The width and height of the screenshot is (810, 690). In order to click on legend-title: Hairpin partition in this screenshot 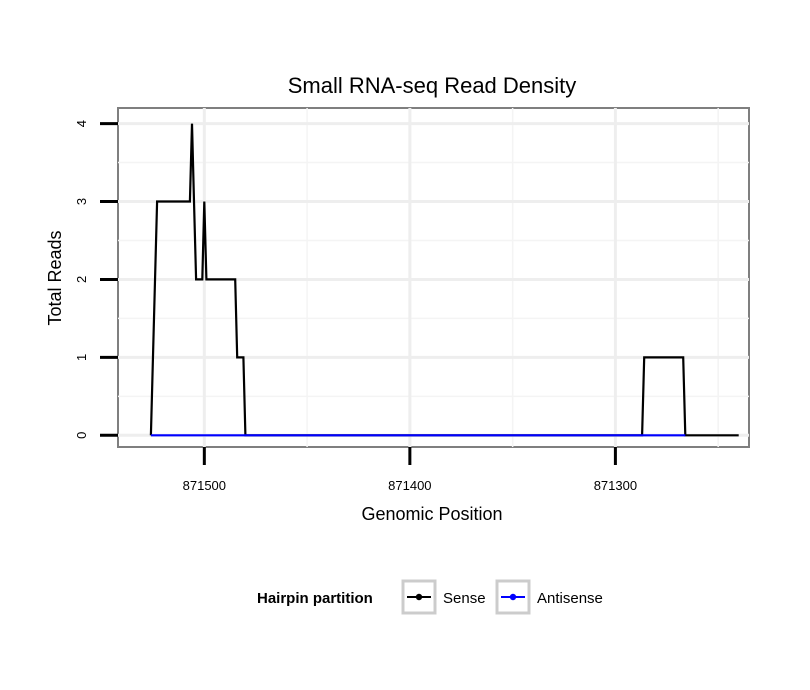, I will do `click(315, 598)`.